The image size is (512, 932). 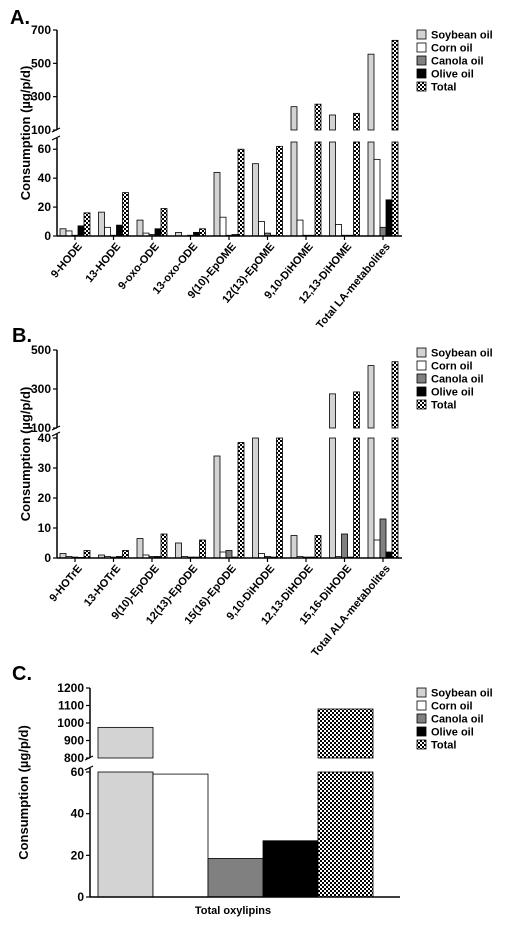 I want to click on bar-soybean-oil-15-16-dihode, so click(x=332, y=498).